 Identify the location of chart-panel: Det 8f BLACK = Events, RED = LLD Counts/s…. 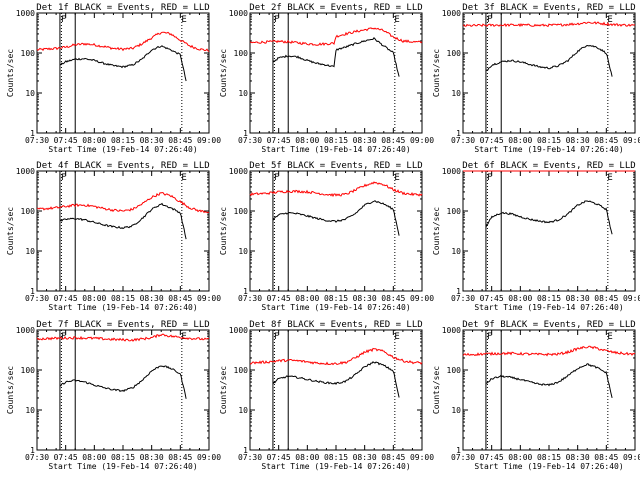
(326, 395).